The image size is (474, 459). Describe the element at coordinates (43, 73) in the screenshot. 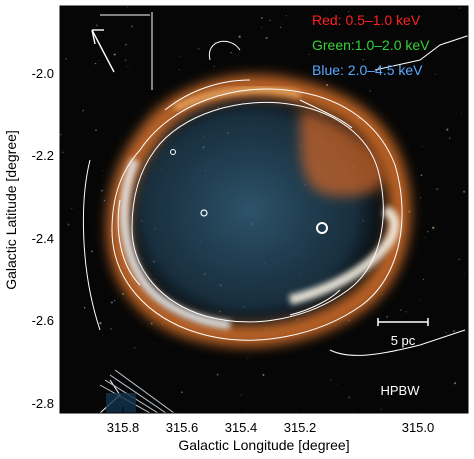

I see `y-tick-minus-2-0: -2.0` at that location.